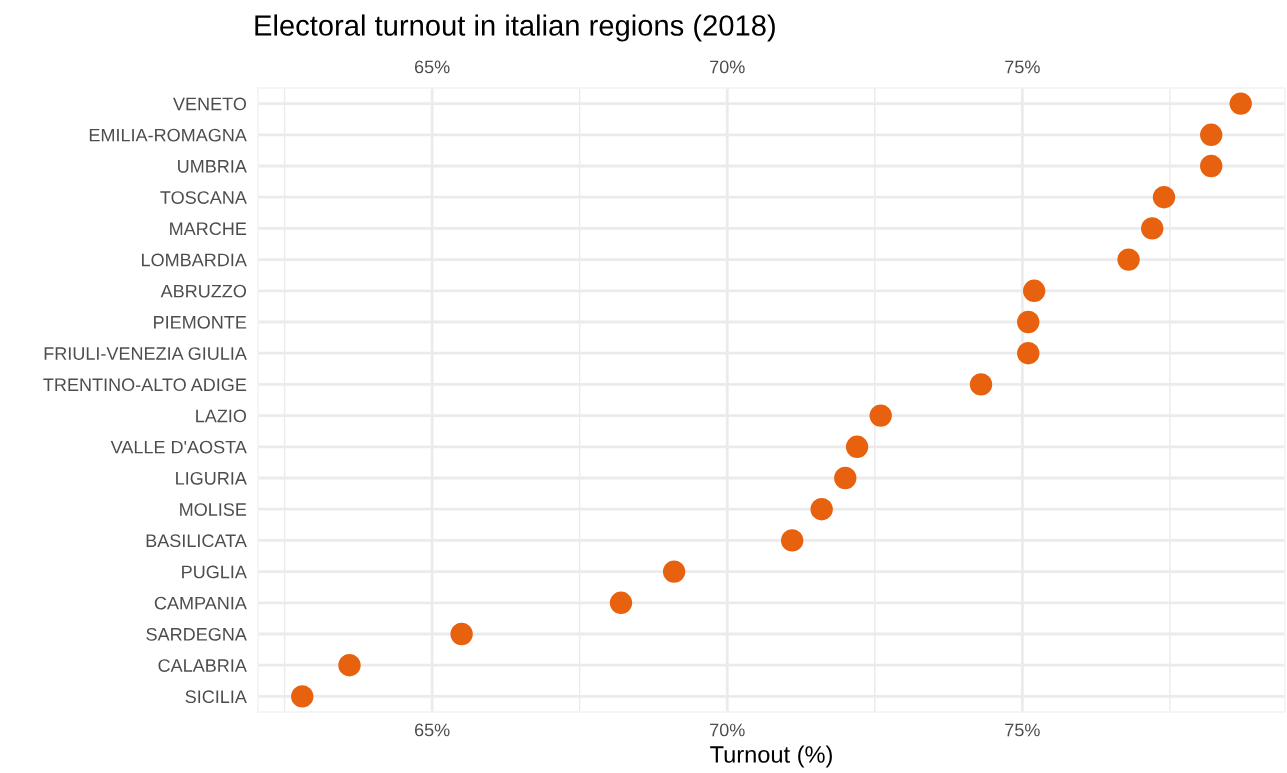  Describe the element at coordinates (203, 291) in the screenshot. I see `y-tick-label: ABRUZZO` at that location.